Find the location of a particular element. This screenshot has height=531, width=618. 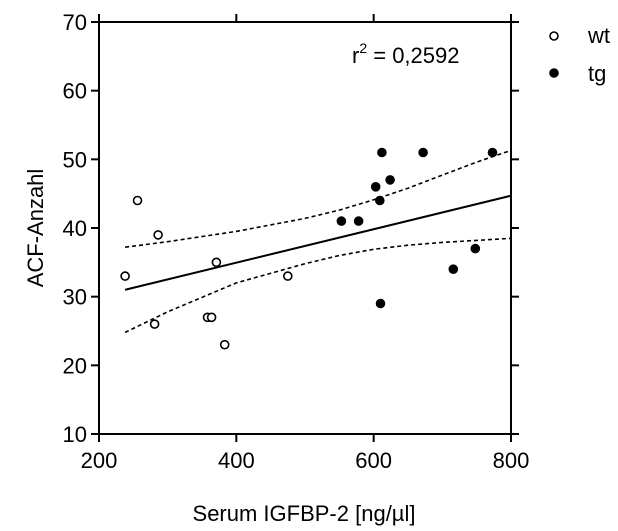

y-tick-label: 40 is located at coordinates (75, 228).